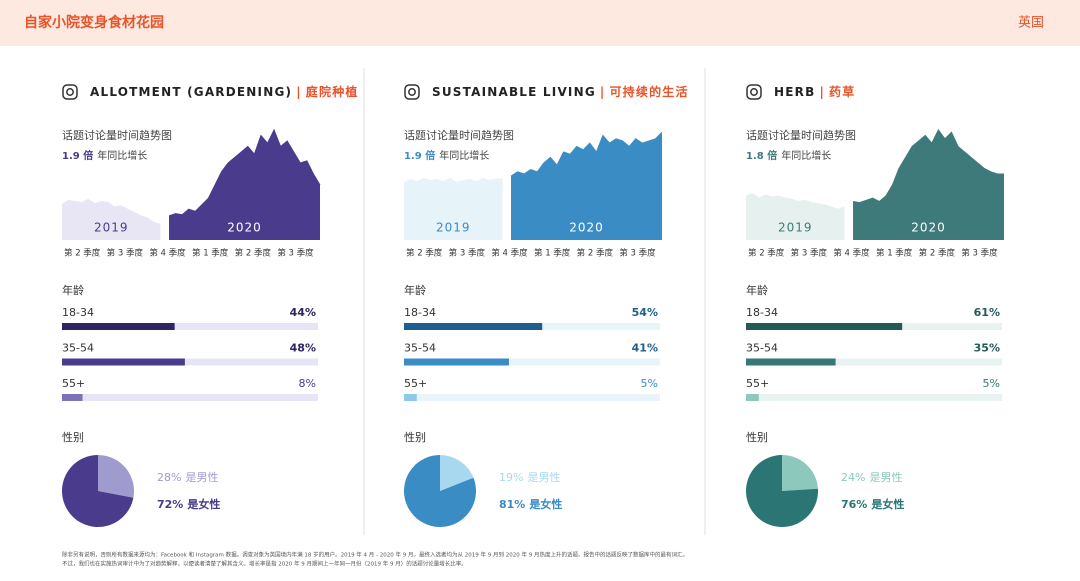 The image size is (1080, 581). What do you see at coordinates (540, 23) in the screenshot?
I see `header-band` at bounding box center [540, 23].